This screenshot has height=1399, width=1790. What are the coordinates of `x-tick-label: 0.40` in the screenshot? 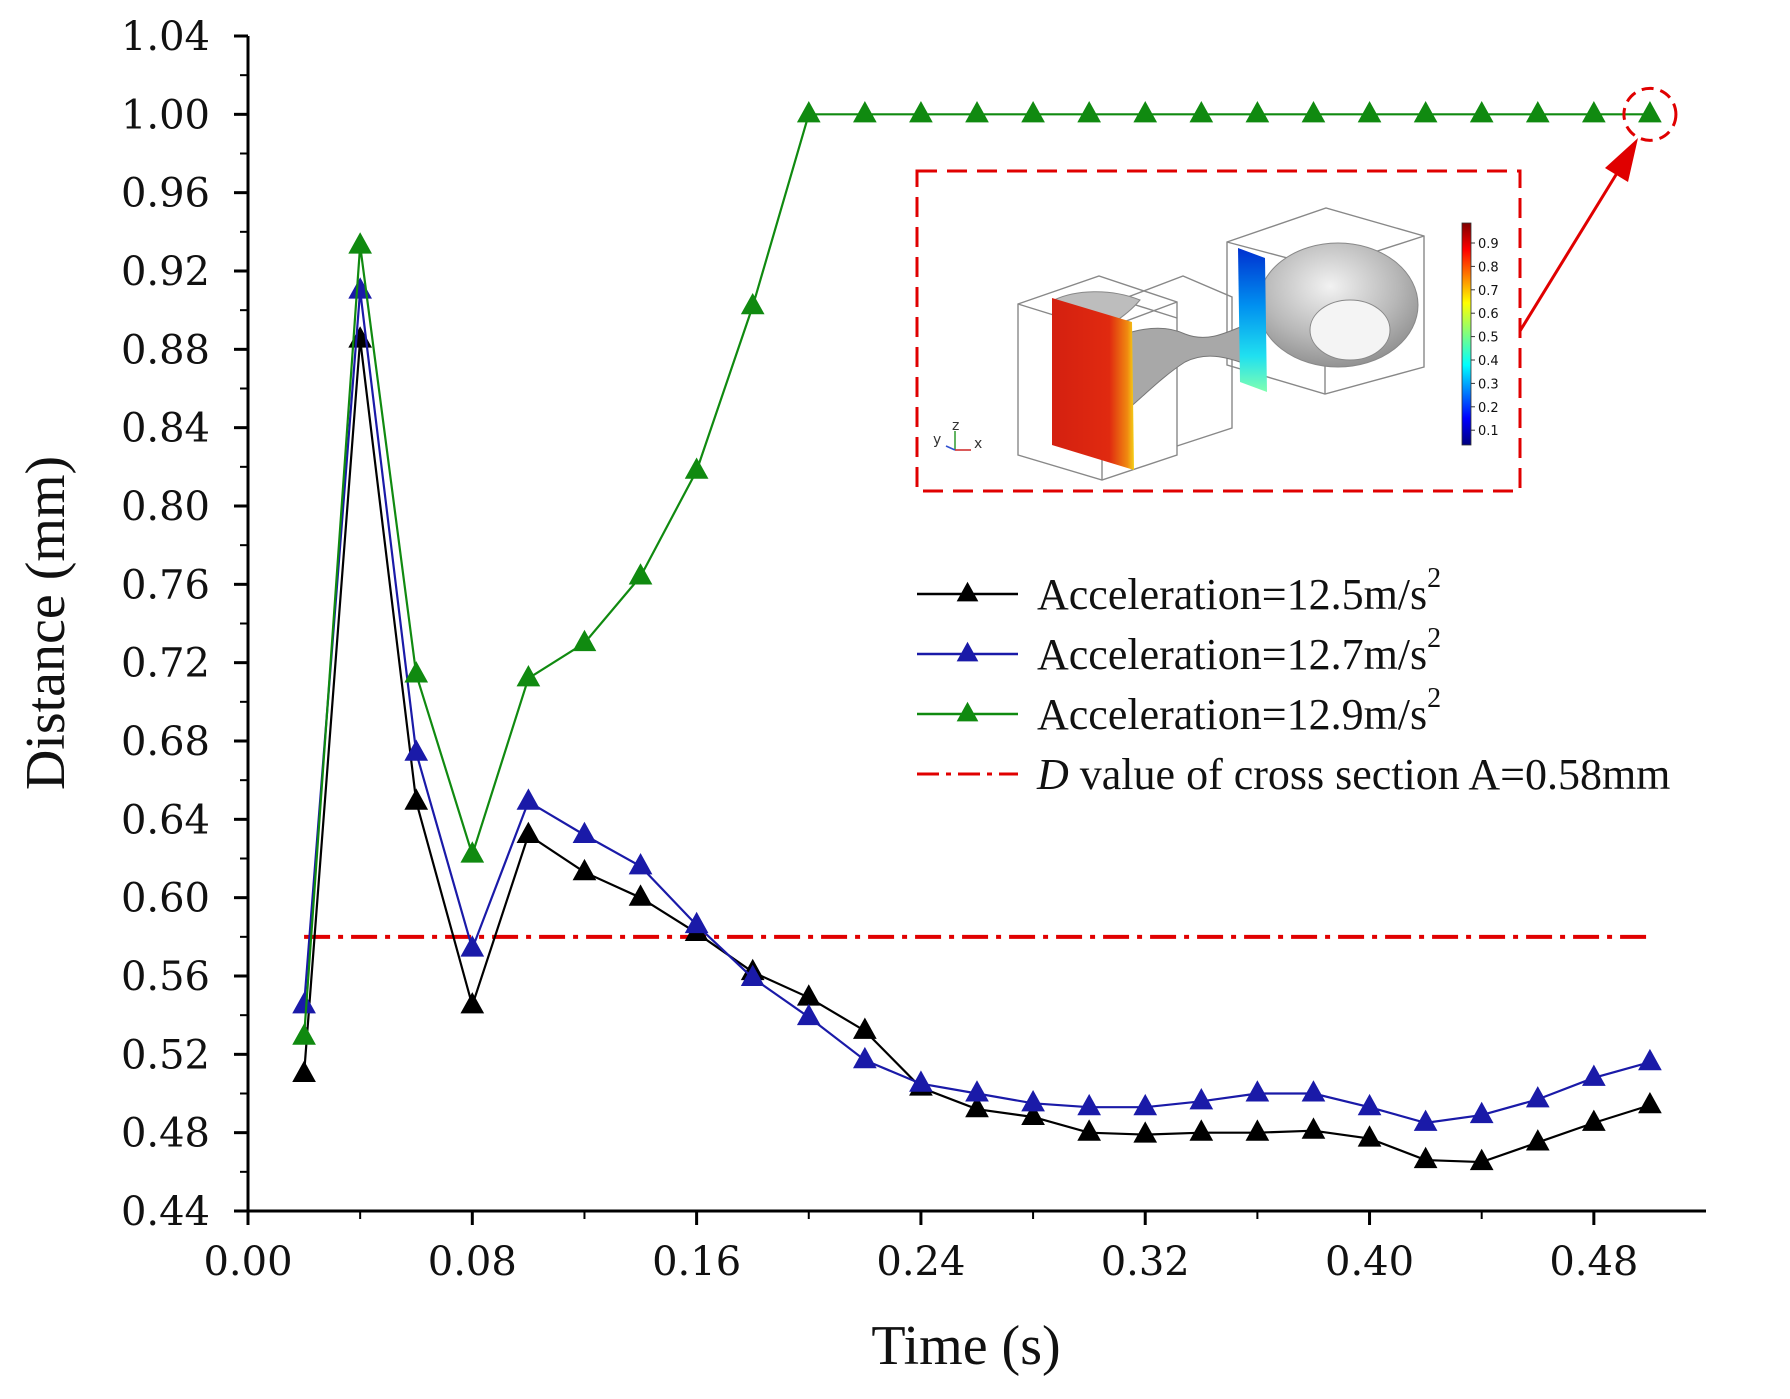 It's located at (1369, 1262).